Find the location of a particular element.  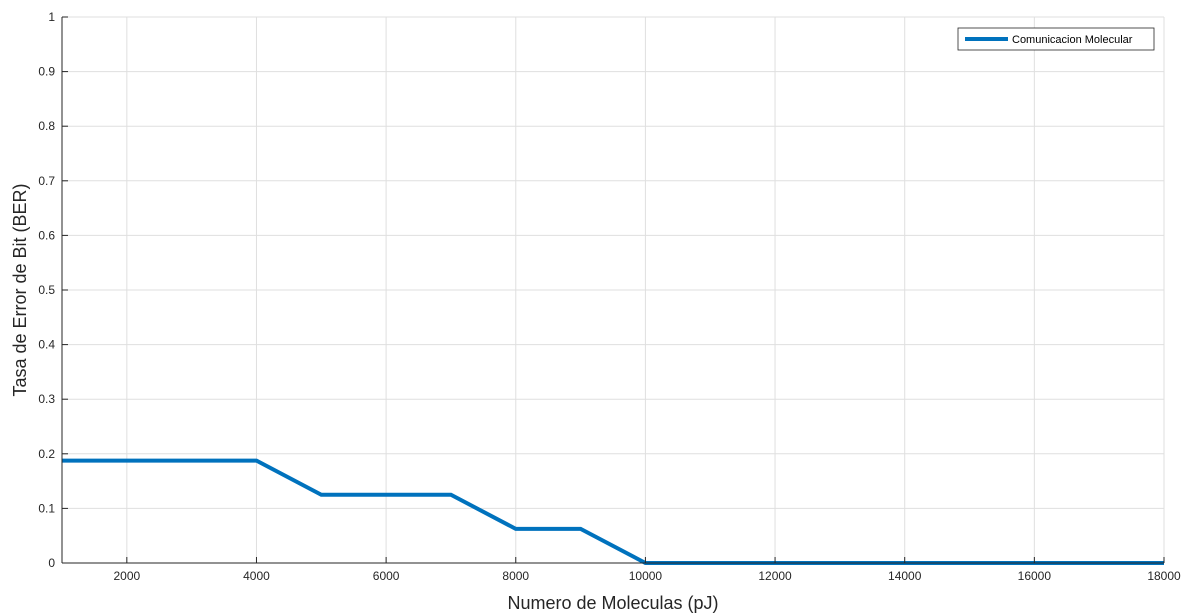

y-tick-label: 0.2 is located at coordinates (46, 454).